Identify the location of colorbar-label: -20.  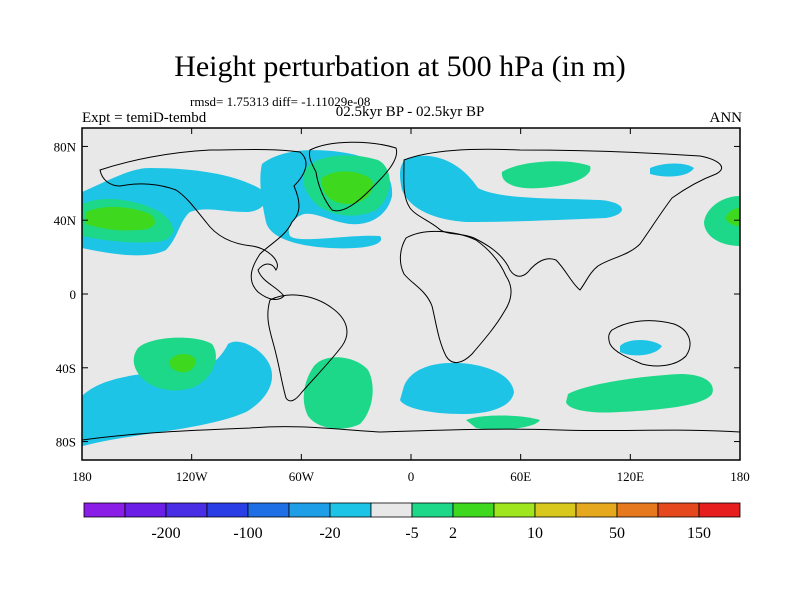
(329, 533).